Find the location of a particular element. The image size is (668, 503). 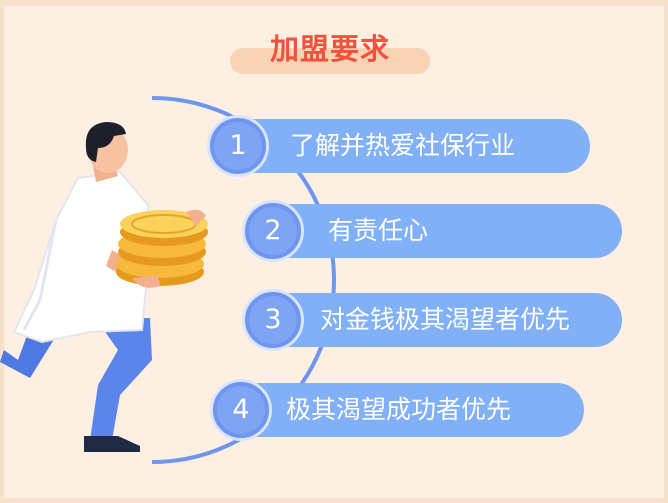

title-highlight is located at coordinates (330, 61).